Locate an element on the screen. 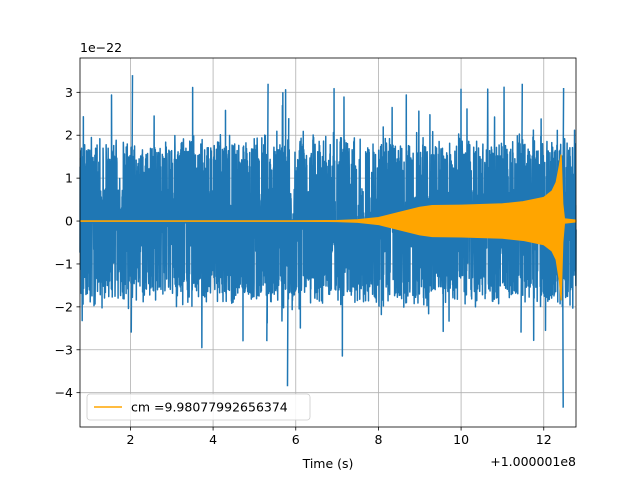 The image size is (640, 480). x-tick-label: 8 is located at coordinates (378, 439).